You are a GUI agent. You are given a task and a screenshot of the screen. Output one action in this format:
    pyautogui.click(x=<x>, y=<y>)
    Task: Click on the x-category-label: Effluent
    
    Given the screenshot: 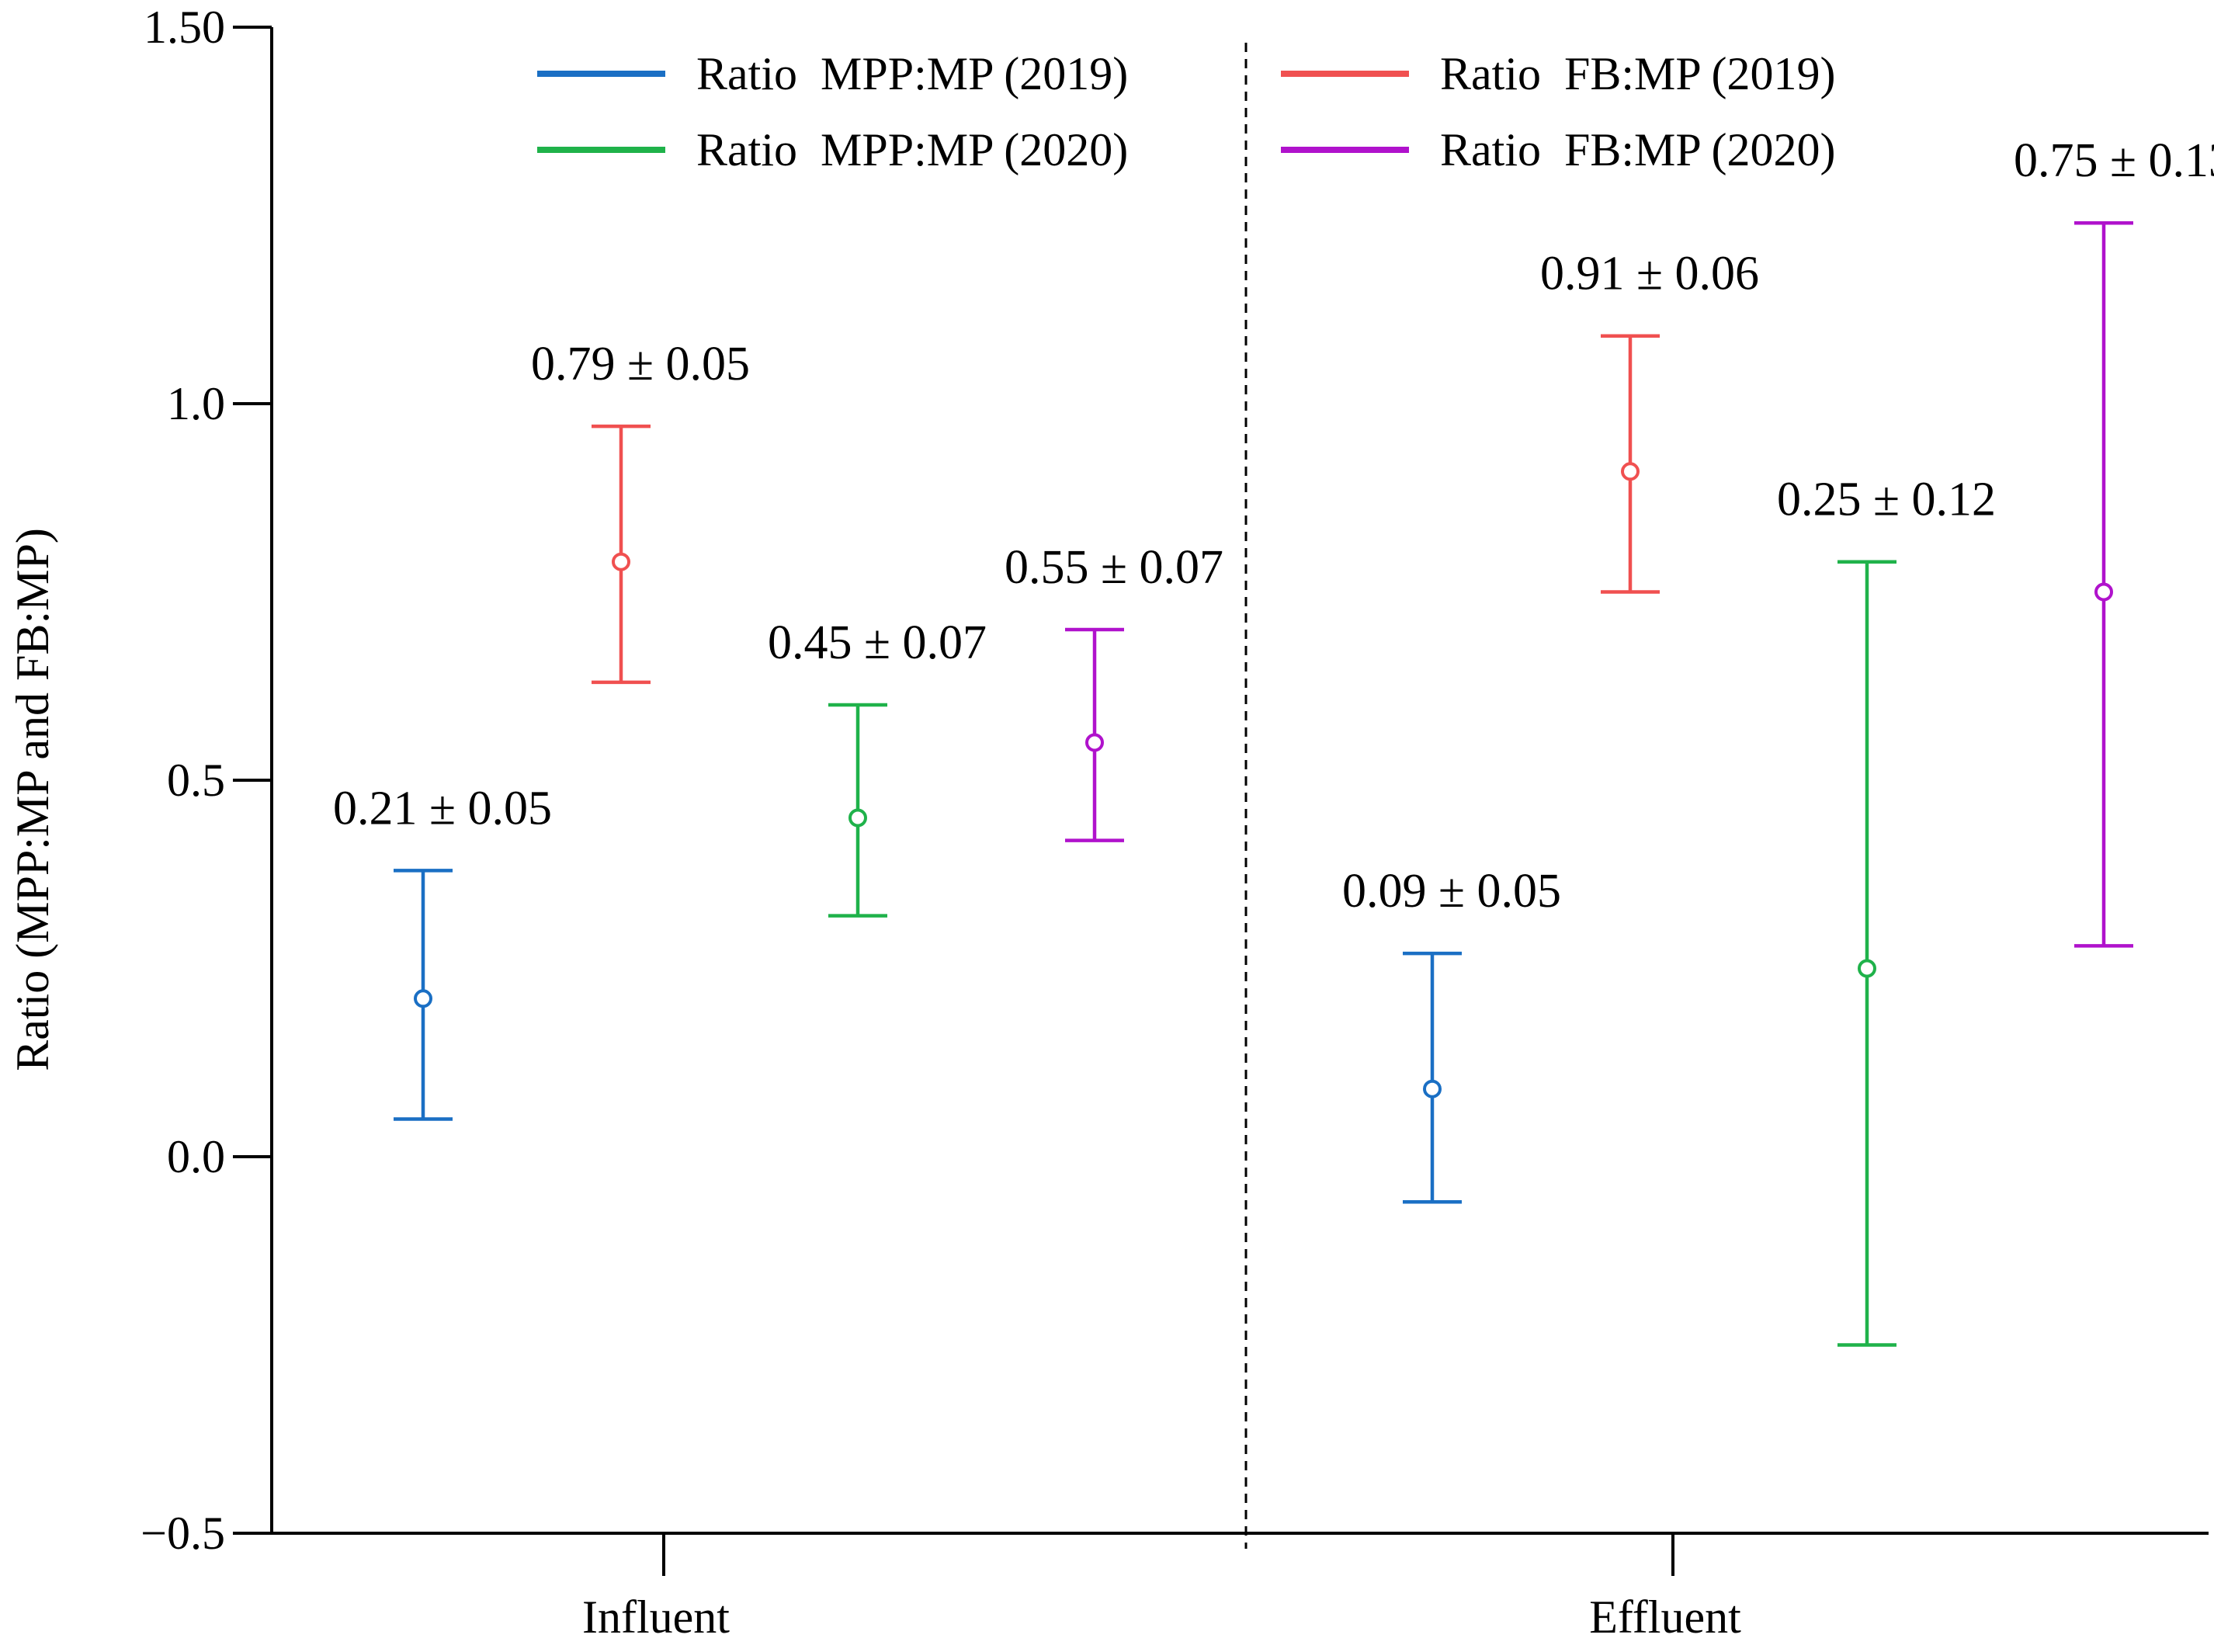 What is the action you would take?
    pyautogui.click(x=1665, y=1617)
    